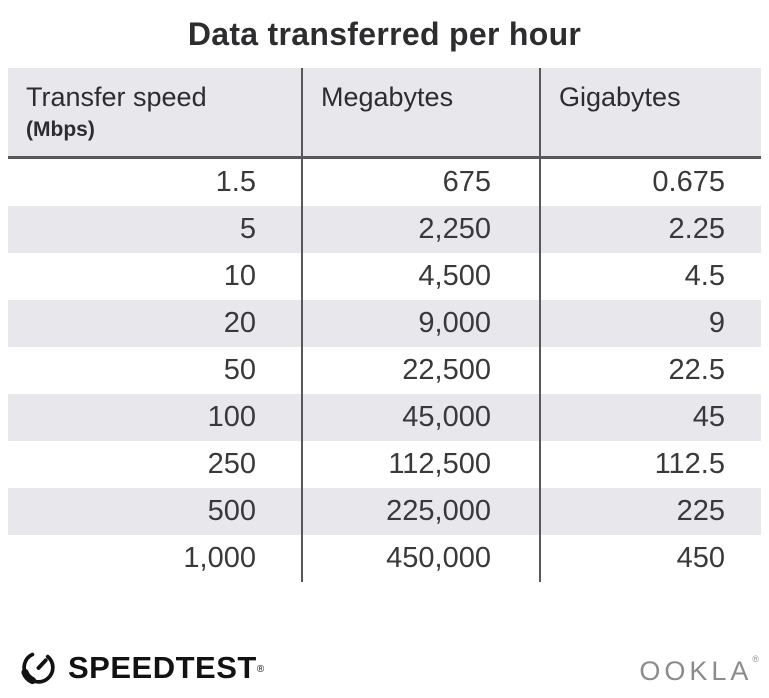  I want to click on table-row: 10 4,500 4.5, so click(384, 276).